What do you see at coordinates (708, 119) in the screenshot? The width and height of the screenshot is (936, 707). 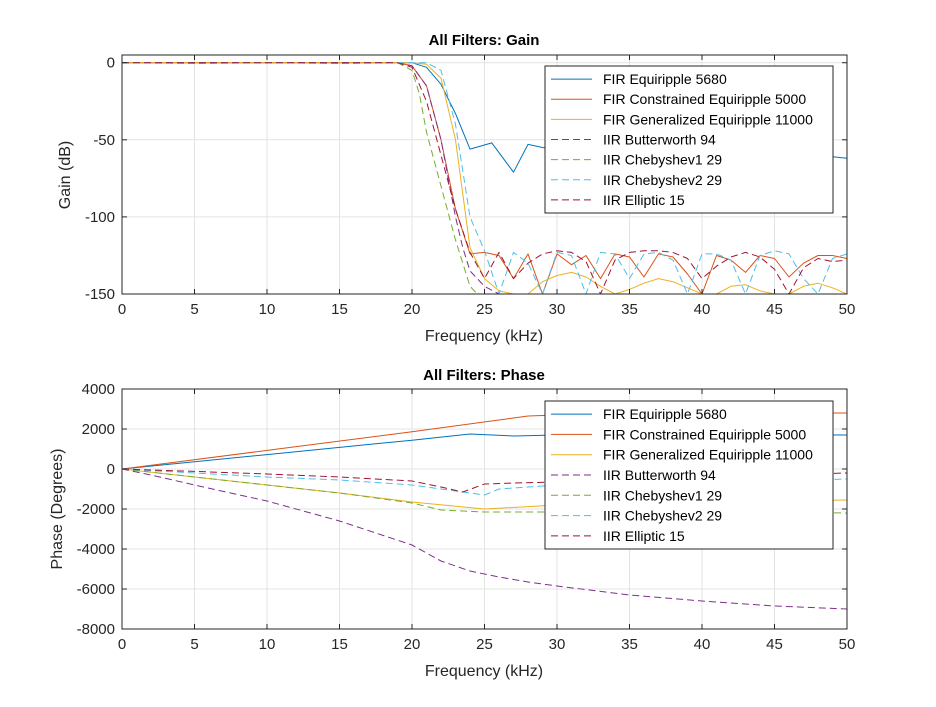 I see `gain-chart-legend-label-3: FIR Generalized Equiripple 11000` at bounding box center [708, 119].